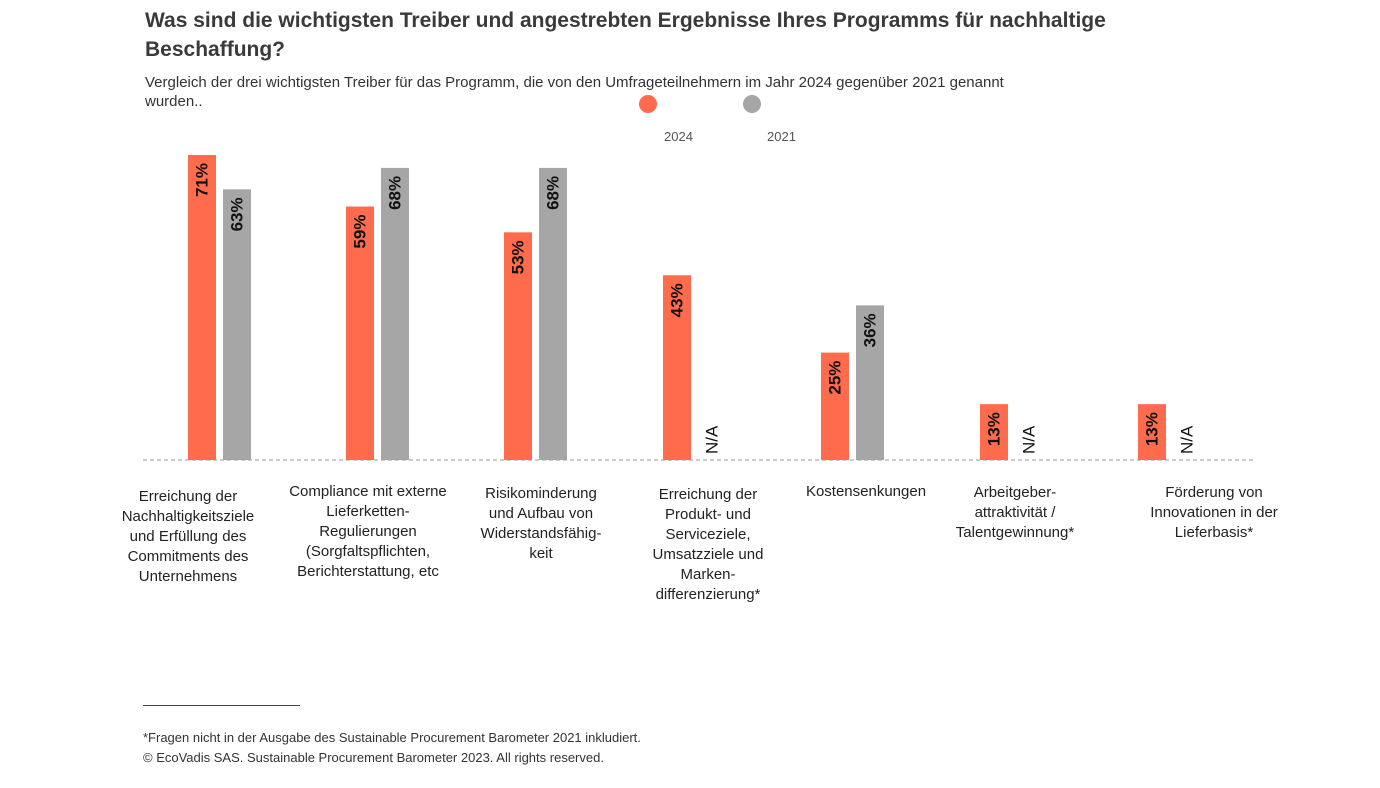 The width and height of the screenshot is (1380, 788). Describe the element at coordinates (1152, 429) in the screenshot. I see `bar-label-2024-7: 13%` at that location.